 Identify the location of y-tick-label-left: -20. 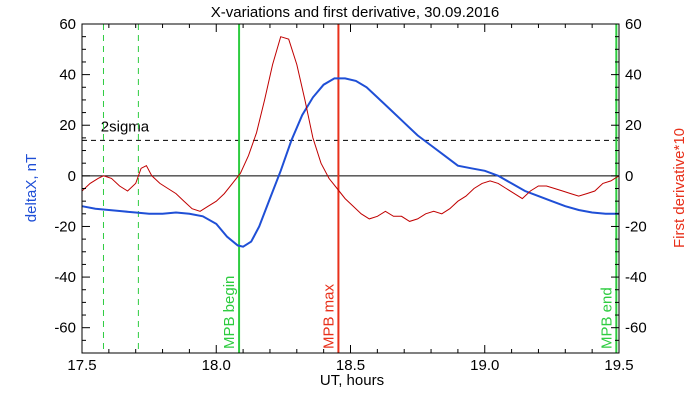
(65, 226).